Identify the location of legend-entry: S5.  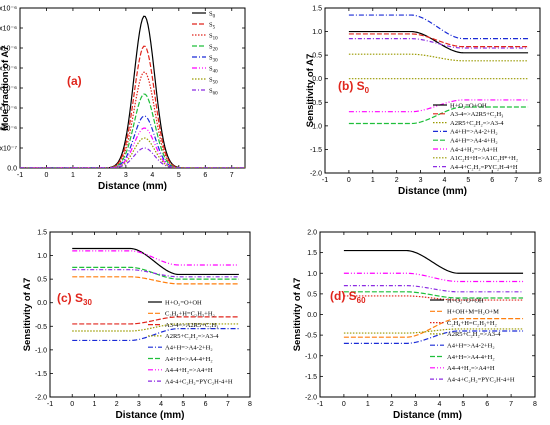
(212, 25).